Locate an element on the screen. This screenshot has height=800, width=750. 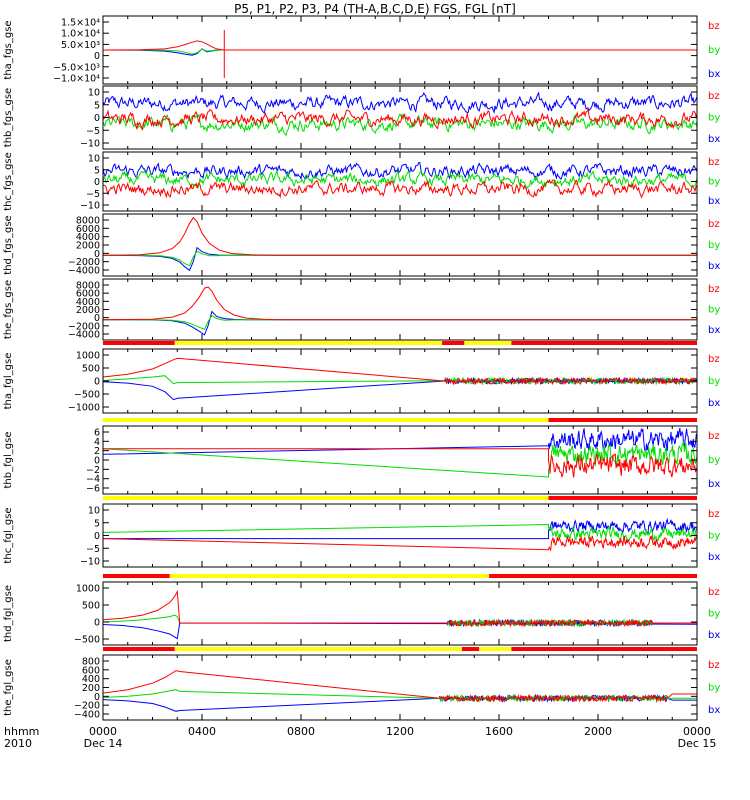
y-tick-label: −2 is located at coordinates (93, 470).